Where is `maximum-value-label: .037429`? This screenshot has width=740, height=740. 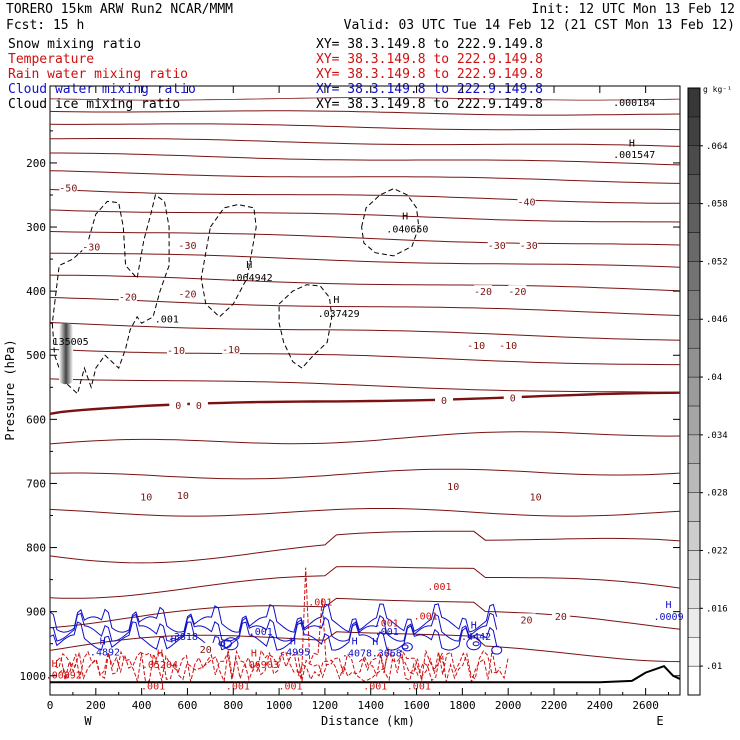
maximum-value-label: .037429 is located at coordinates (339, 314).